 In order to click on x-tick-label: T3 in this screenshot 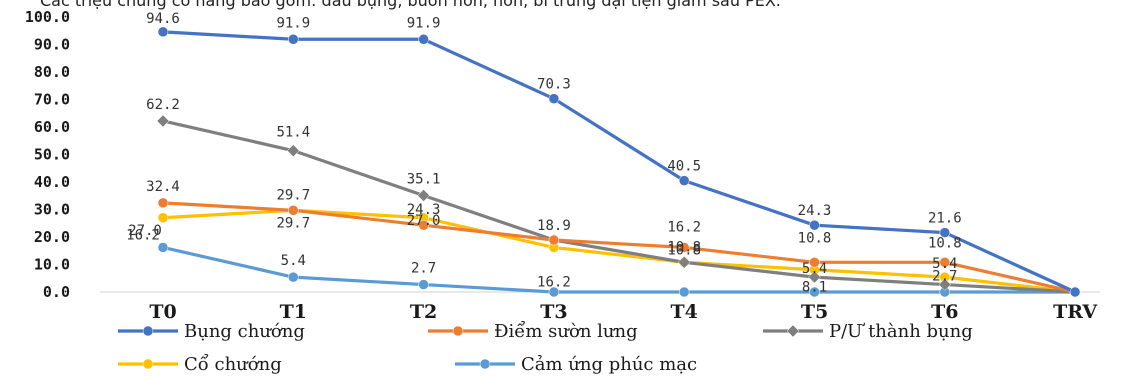, I will do `click(553, 312)`.